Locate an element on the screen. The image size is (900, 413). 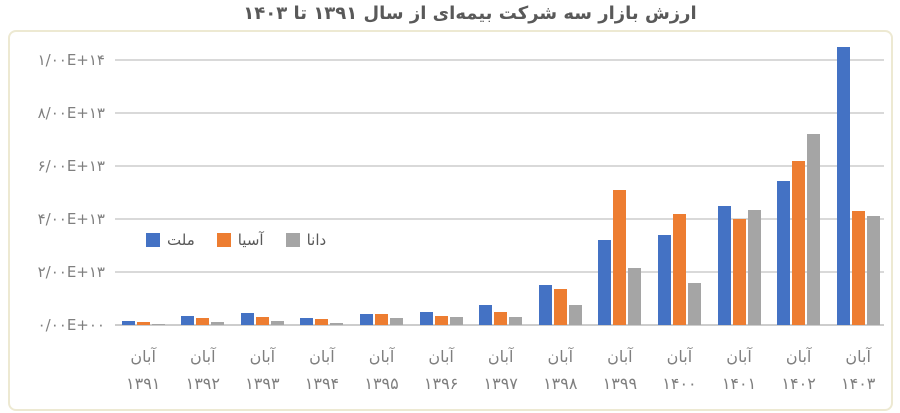
y-tick-label: ۱/۰۰E+۱۴ is located at coordinates (71, 60).